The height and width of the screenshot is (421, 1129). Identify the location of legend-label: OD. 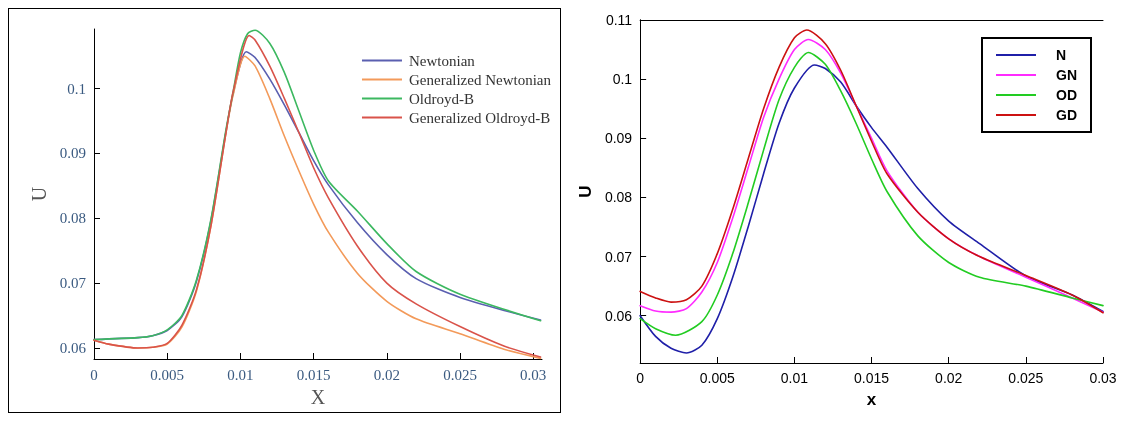
(1066, 95).